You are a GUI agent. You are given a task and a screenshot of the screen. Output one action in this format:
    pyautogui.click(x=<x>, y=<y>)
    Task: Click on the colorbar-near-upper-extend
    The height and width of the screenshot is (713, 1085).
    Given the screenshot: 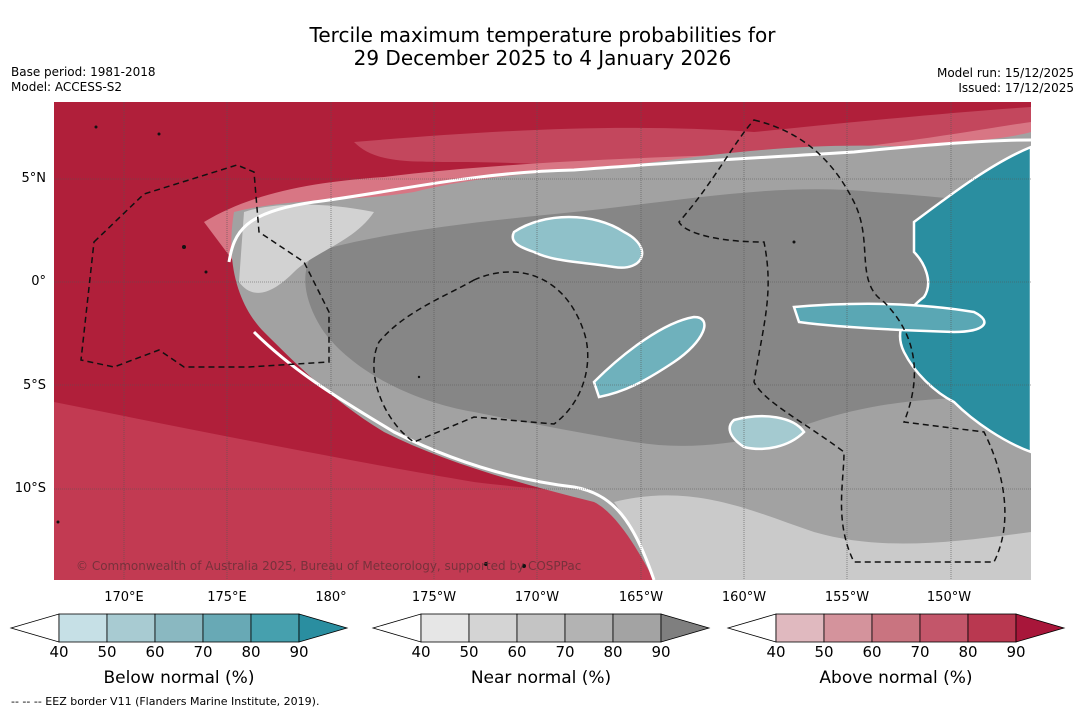 What is the action you would take?
    pyautogui.click(x=685, y=628)
    